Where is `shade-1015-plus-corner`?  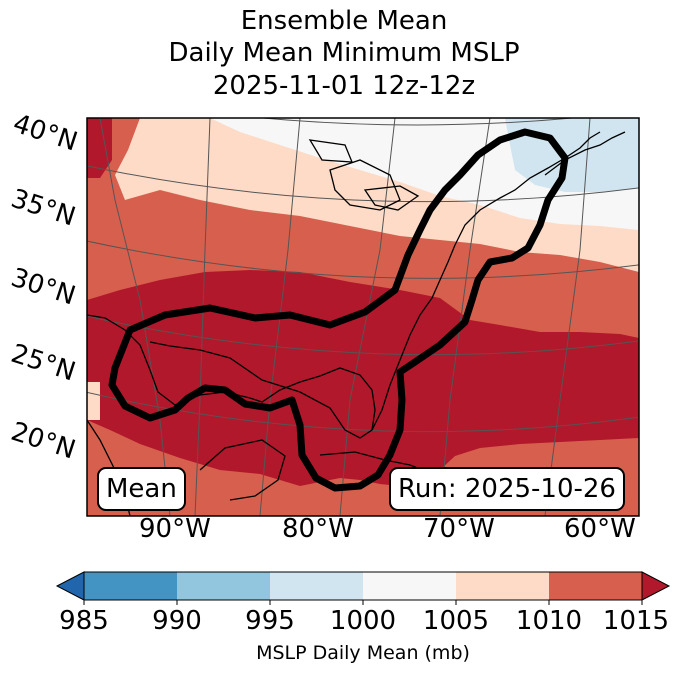 shade-1015-plus-corner is located at coordinates (99, 148).